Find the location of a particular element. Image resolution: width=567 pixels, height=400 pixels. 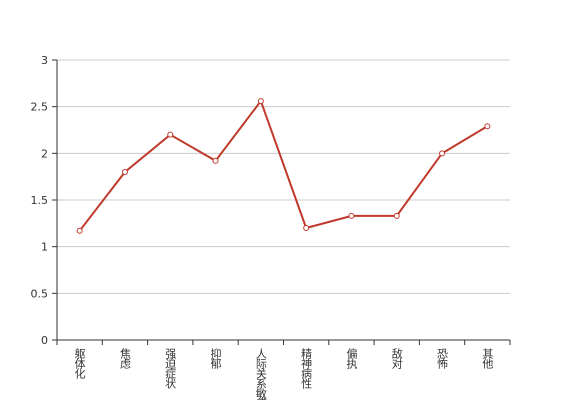

x-tick-label: 强迫症状 is located at coordinates (170, 368).